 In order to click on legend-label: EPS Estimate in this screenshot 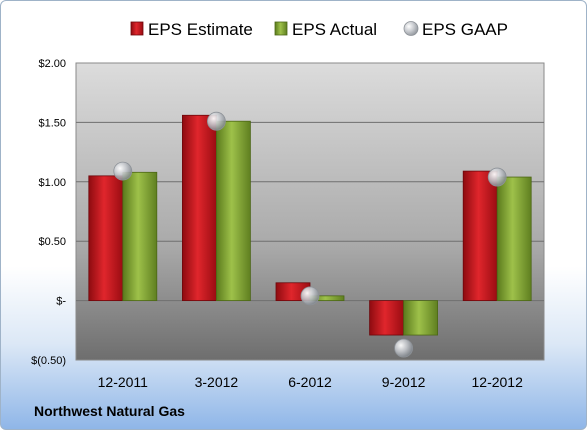, I will do `click(200, 29)`.